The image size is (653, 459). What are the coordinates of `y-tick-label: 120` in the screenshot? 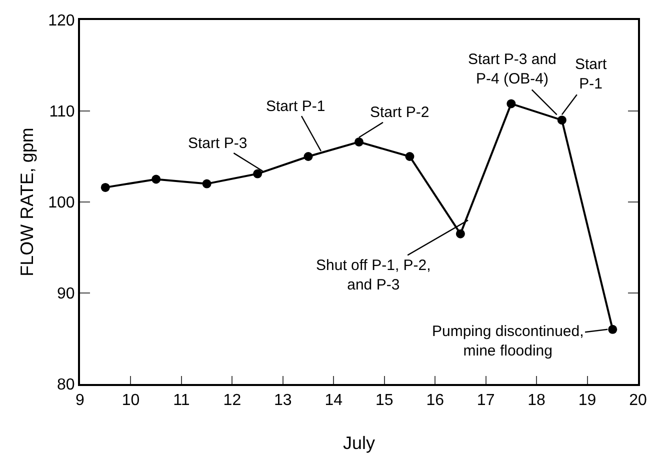 It's located at (61, 21).